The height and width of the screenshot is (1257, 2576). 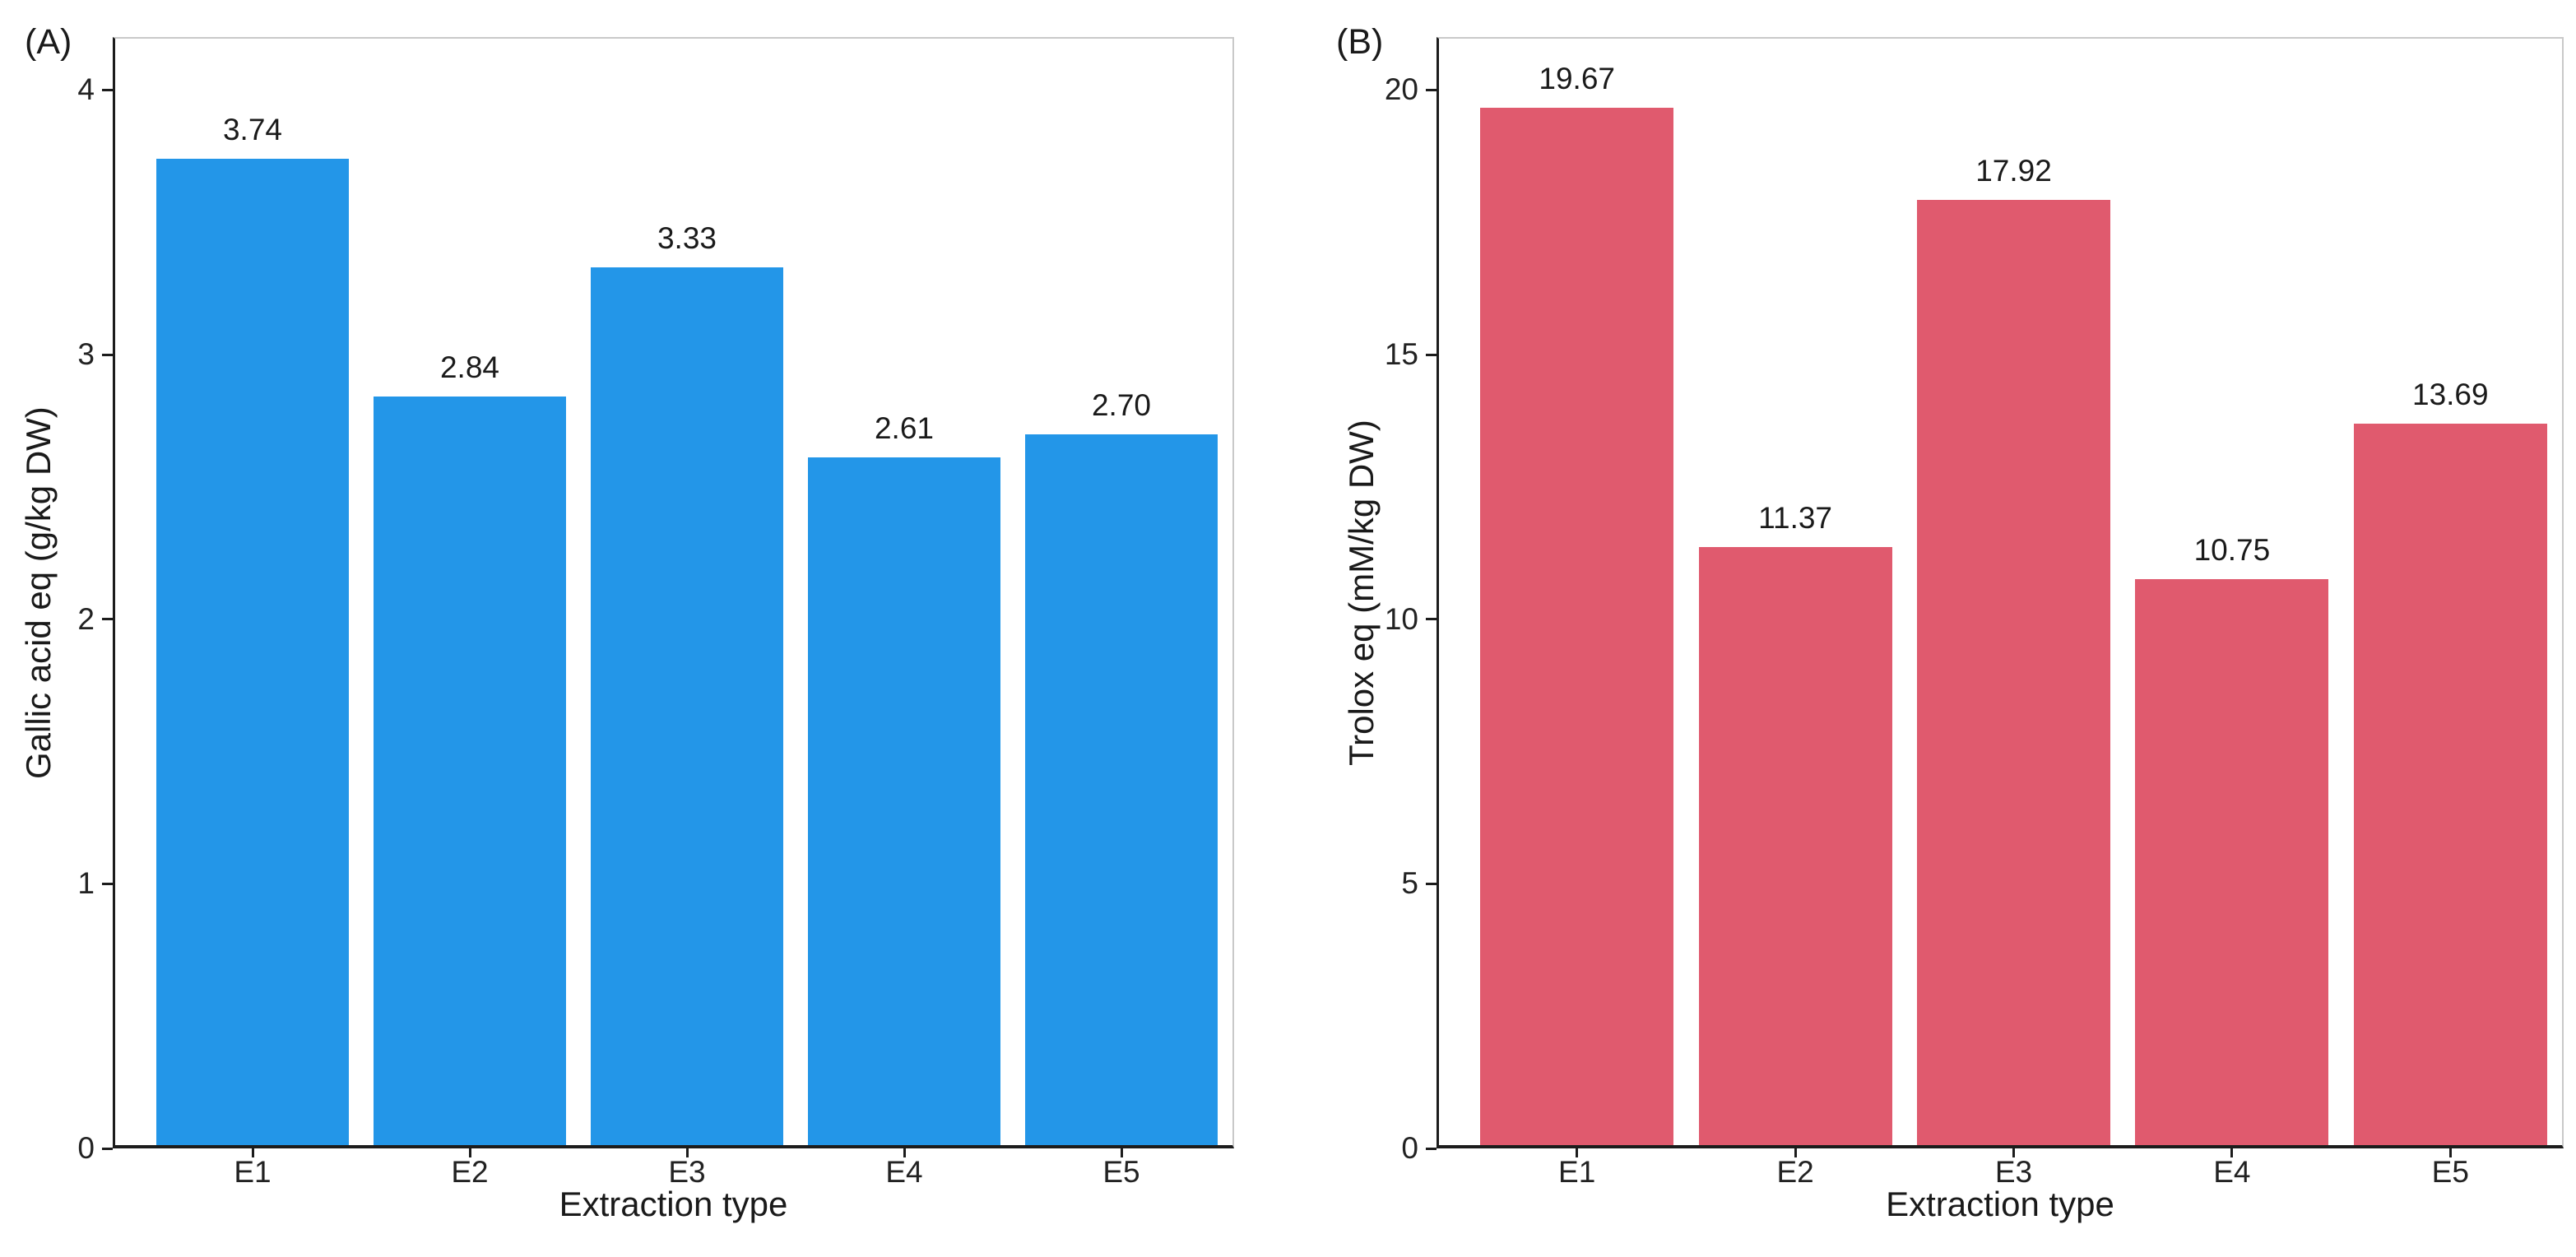 I want to click on panel-a-bar-E2, so click(x=470, y=772).